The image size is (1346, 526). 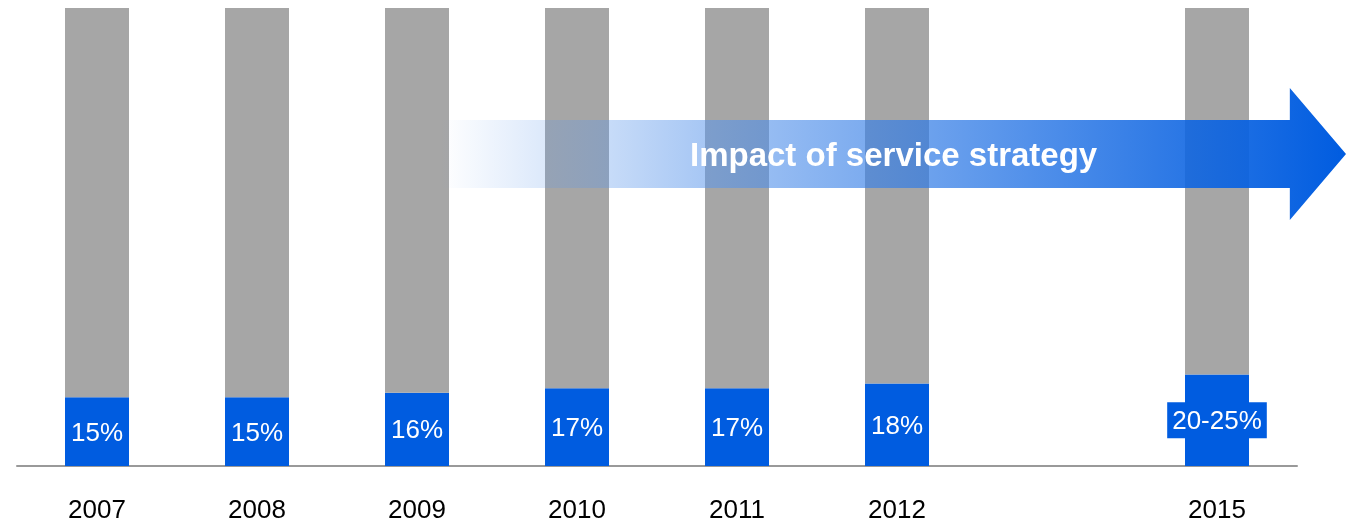 I want to click on x-tick-label: 2008, so click(x=257, y=509).